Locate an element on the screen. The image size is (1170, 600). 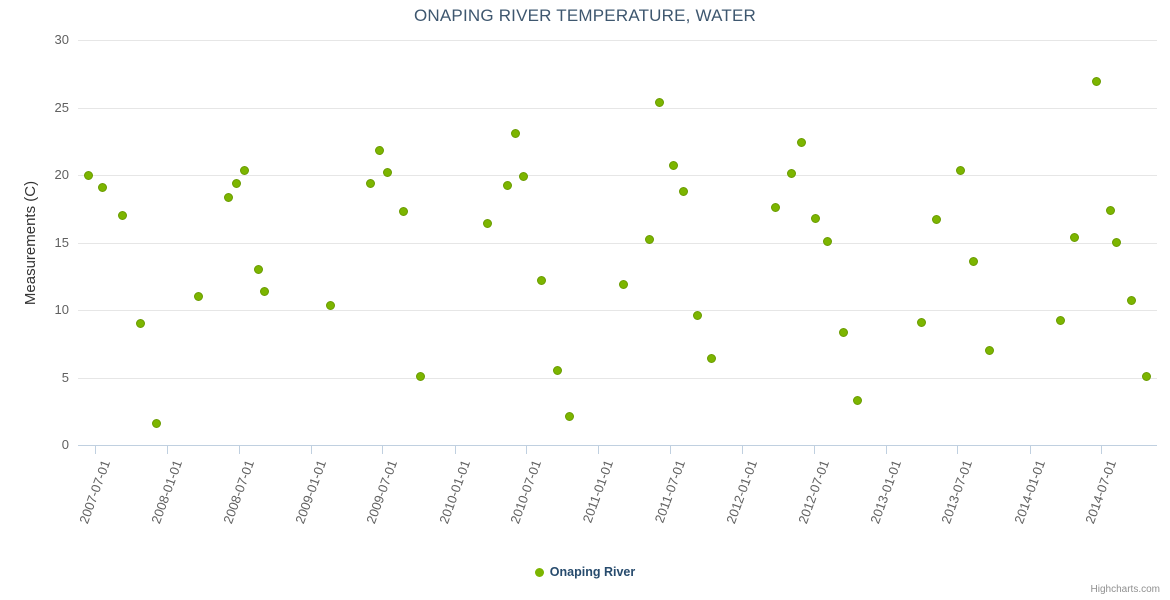
x-tick-label: 2014-07-01 is located at coordinates (1101, 492).